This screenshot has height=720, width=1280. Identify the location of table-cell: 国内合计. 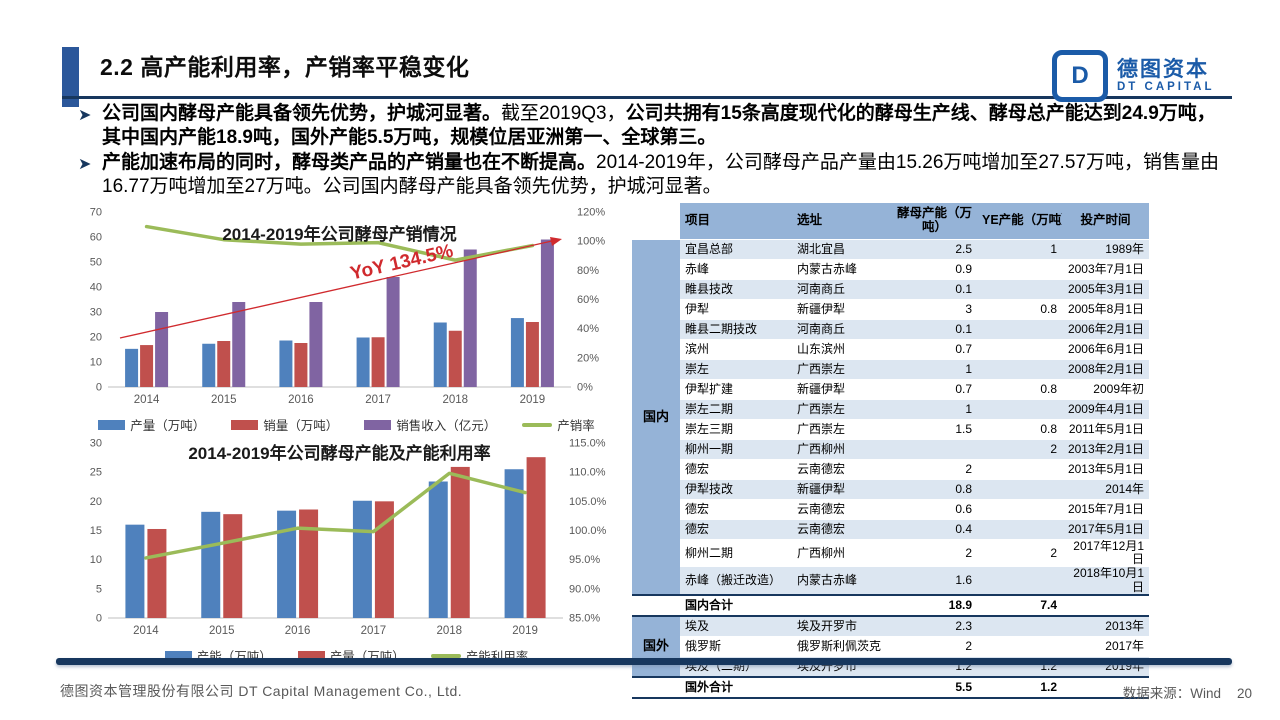
(736, 605).